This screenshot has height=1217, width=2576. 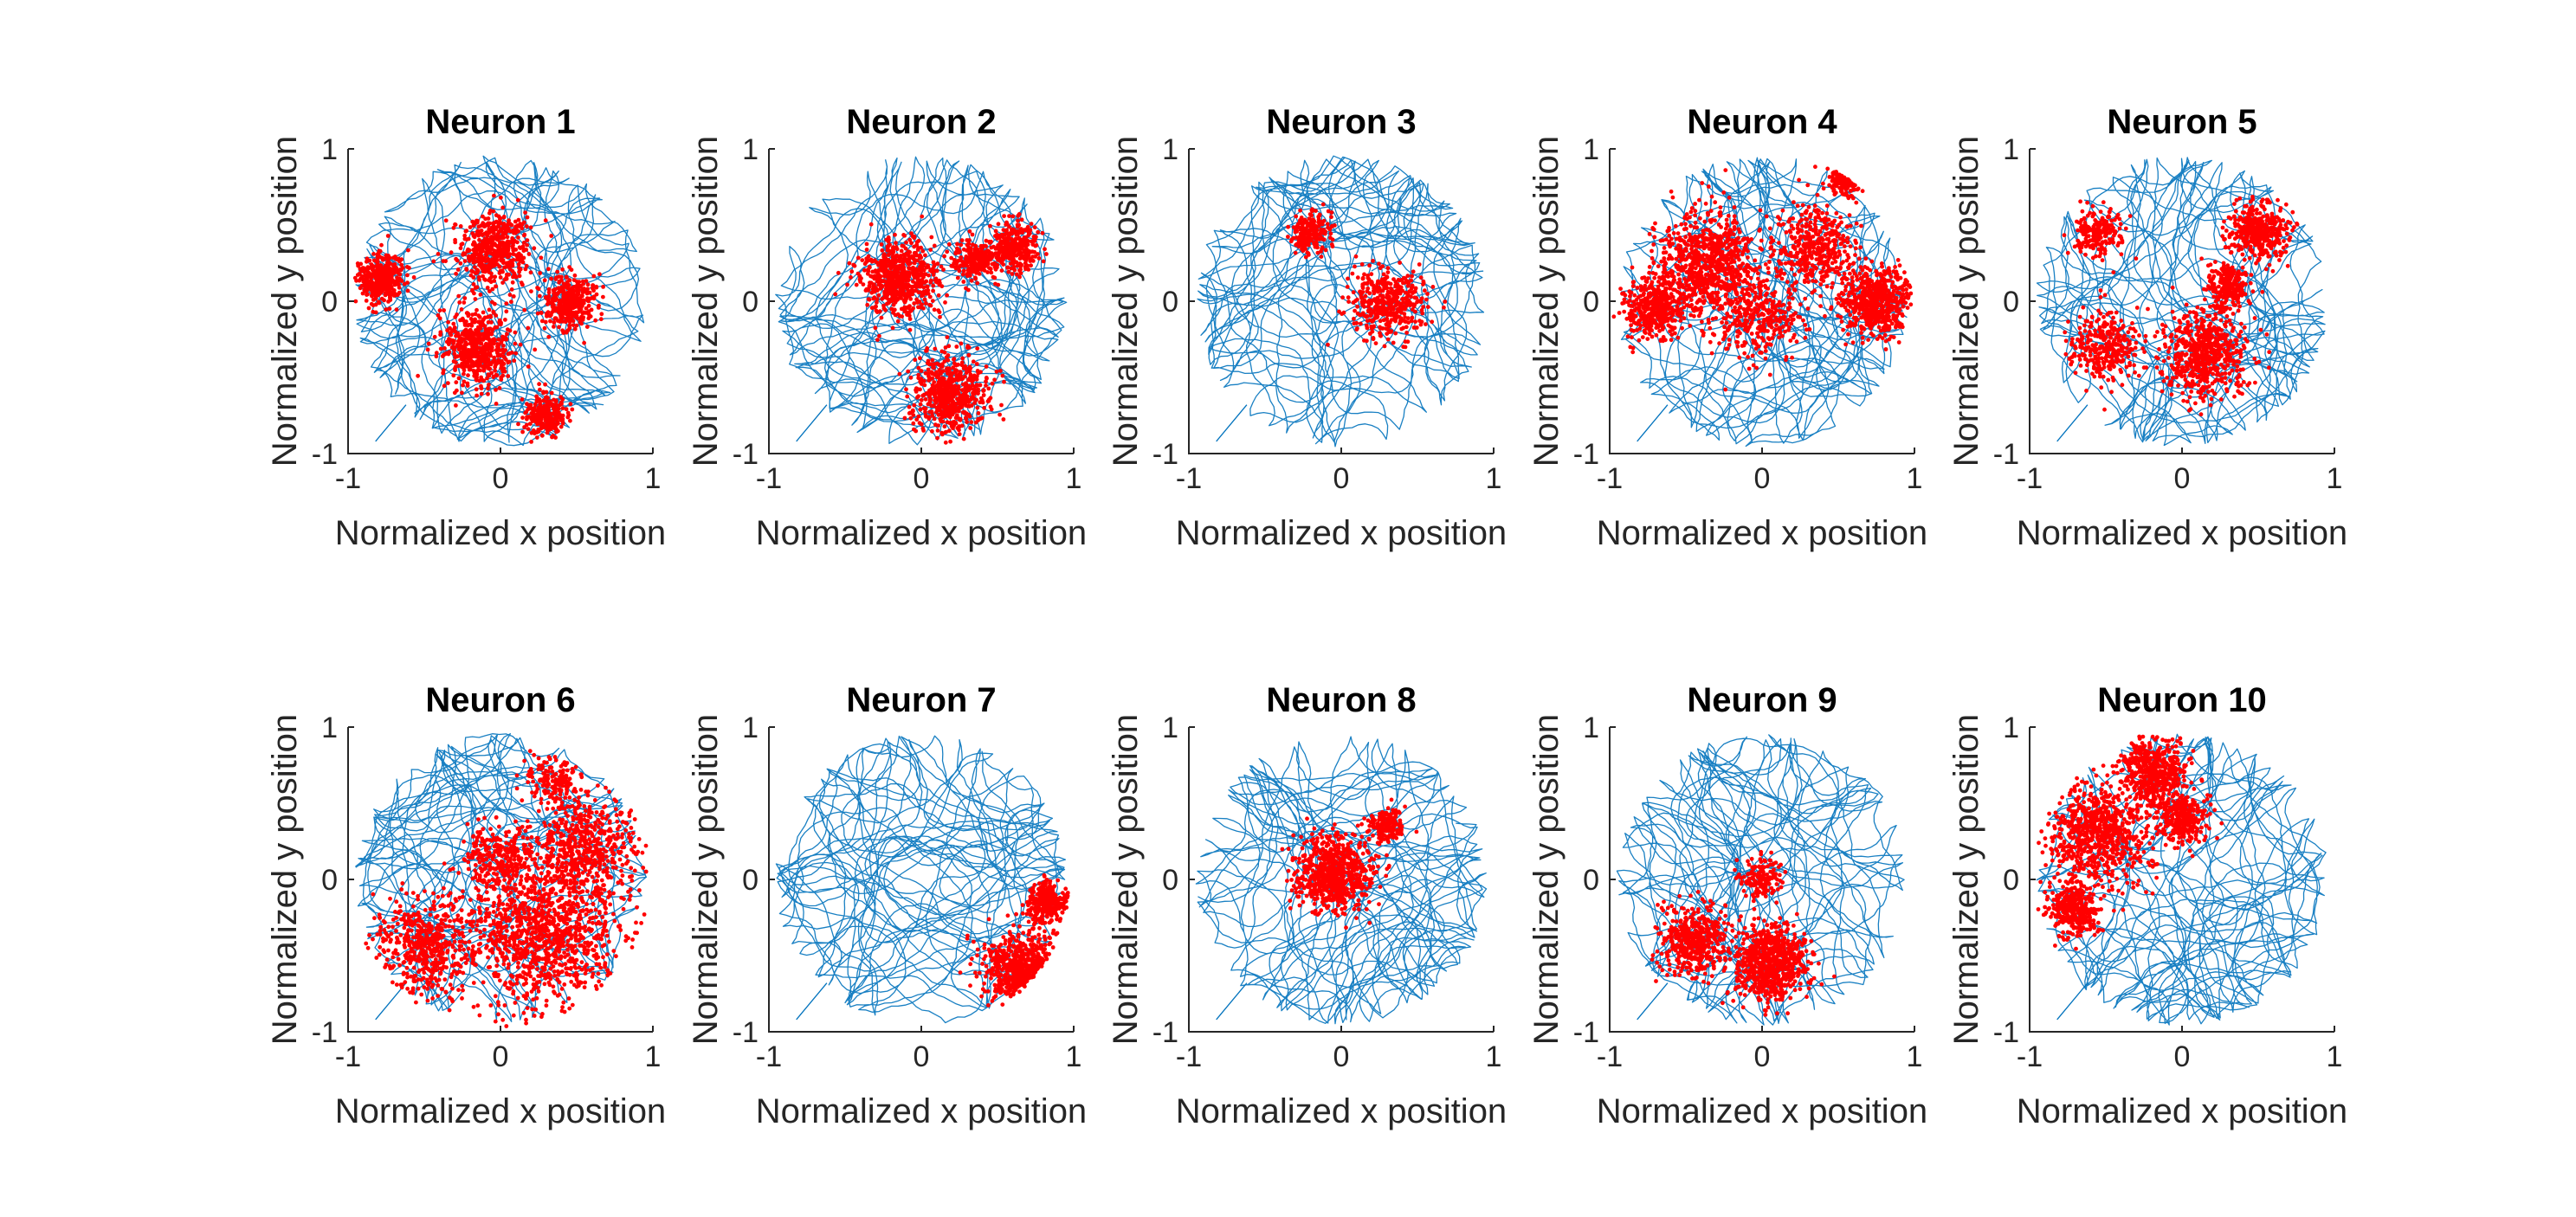 What do you see at coordinates (1341, 122) in the screenshot?
I see `panel-title-neuron-3: Neuron 3` at bounding box center [1341, 122].